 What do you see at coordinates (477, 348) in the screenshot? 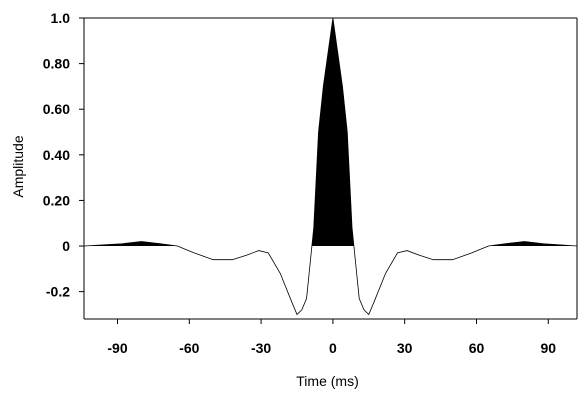
I see `x-tick-label: 60` at bounding box center [477, 348].